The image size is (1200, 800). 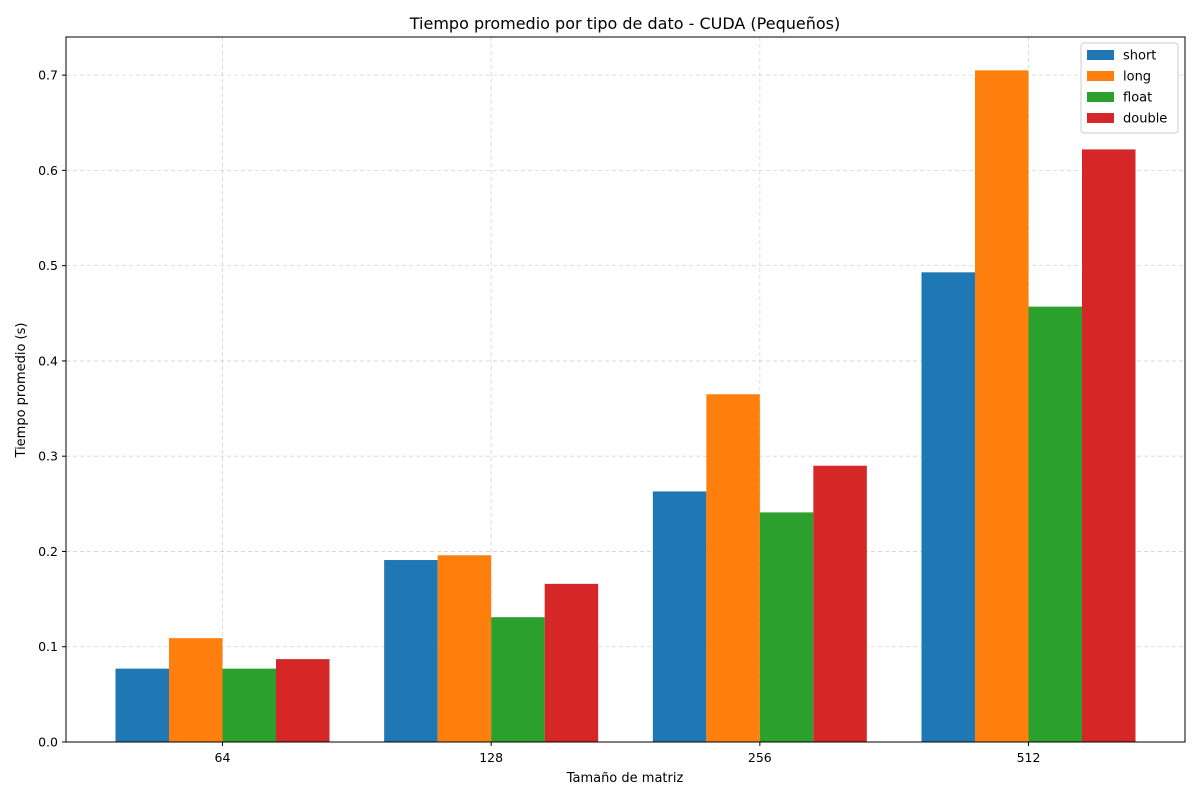 I want to click on x-tick-label: 256, so click(x=760, y=757).